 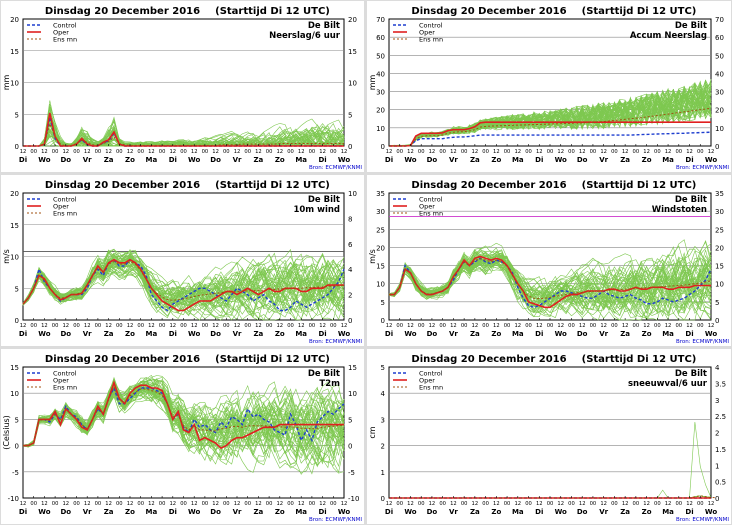 What do you see at coordinates (6, 83) in the screenshot?
I see `y-axis-label: mm` at bounding box center [6, 83].